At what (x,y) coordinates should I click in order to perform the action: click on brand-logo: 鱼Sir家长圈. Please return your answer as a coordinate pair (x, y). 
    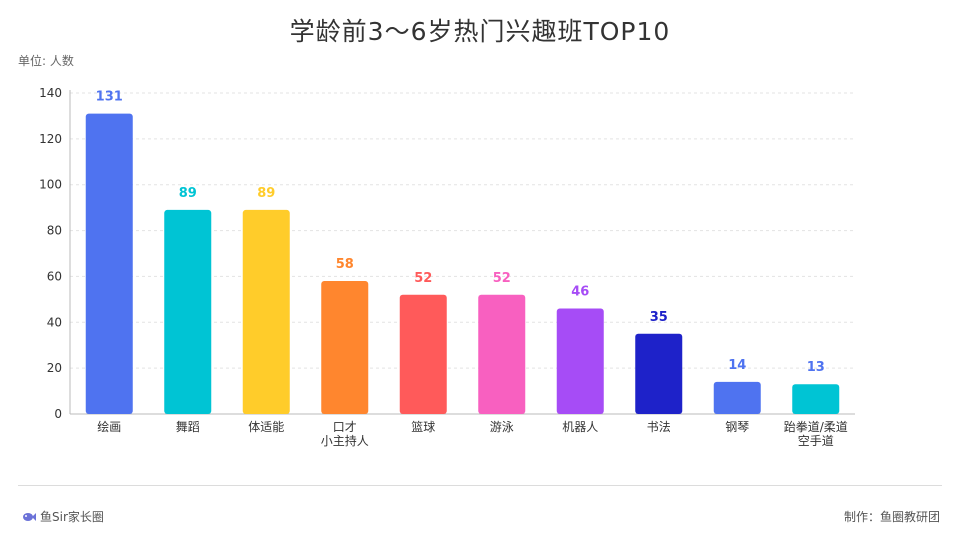
    Looking at the image, I should click on (63, 516).